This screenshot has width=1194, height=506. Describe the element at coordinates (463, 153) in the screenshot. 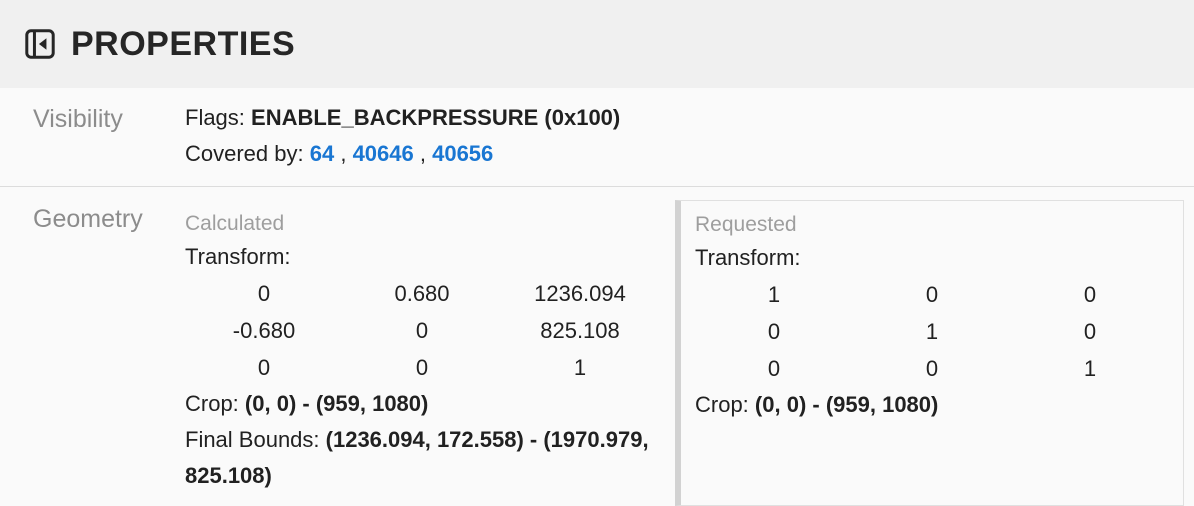

I see `covered-by-link: 40656` at that location.